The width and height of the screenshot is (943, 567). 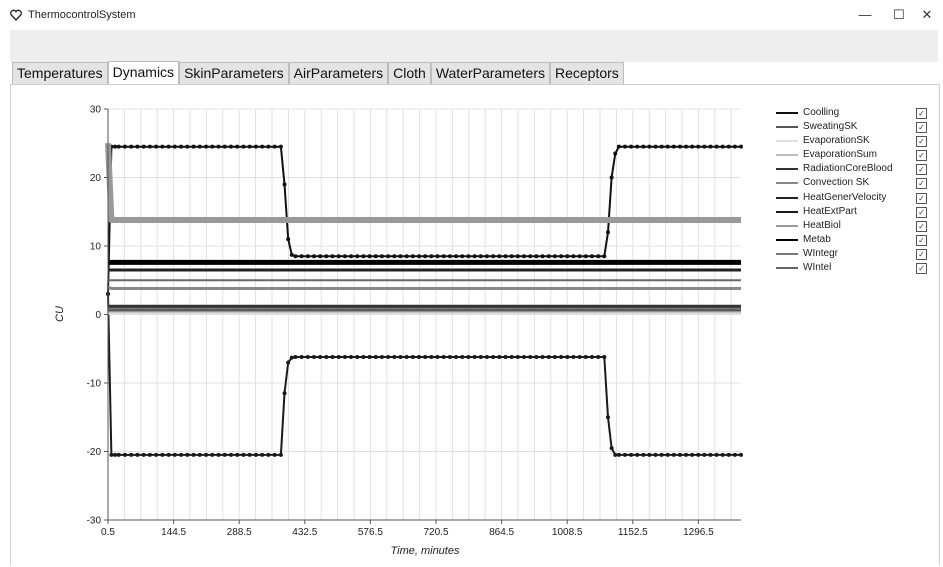 What do you see at coordinates (409, 73) in the screenshot?
I see `tab-cloth: Cloth` at bounding box center [409, 73].